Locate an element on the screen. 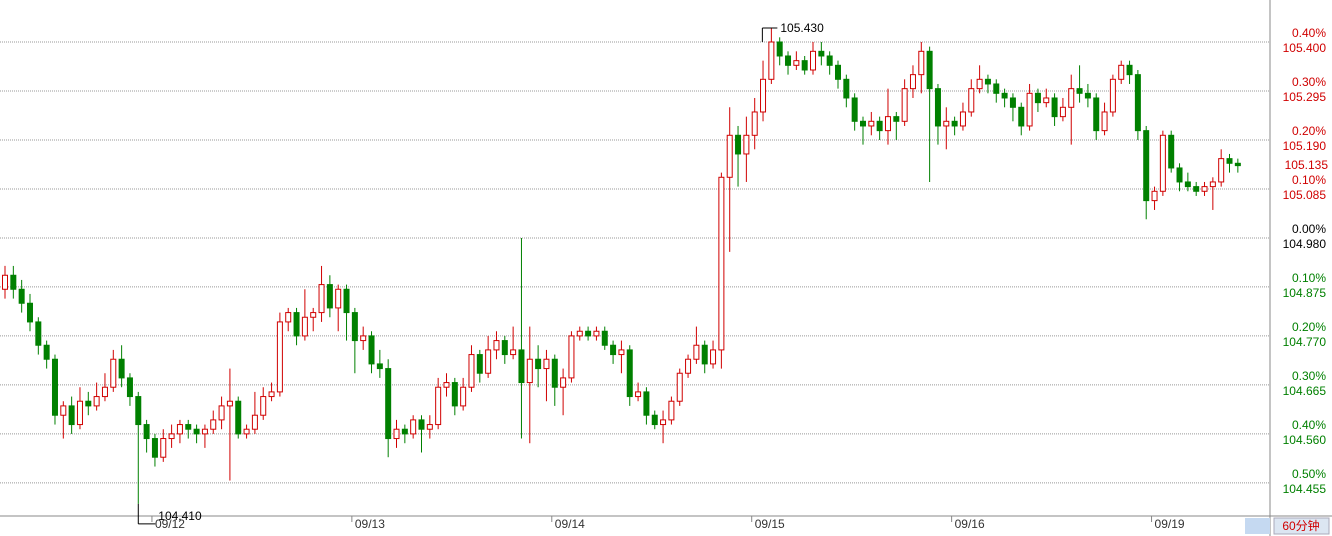 The image size is (1332, 536). pct-label: 0.40% is located at coordinates (1309, 33).